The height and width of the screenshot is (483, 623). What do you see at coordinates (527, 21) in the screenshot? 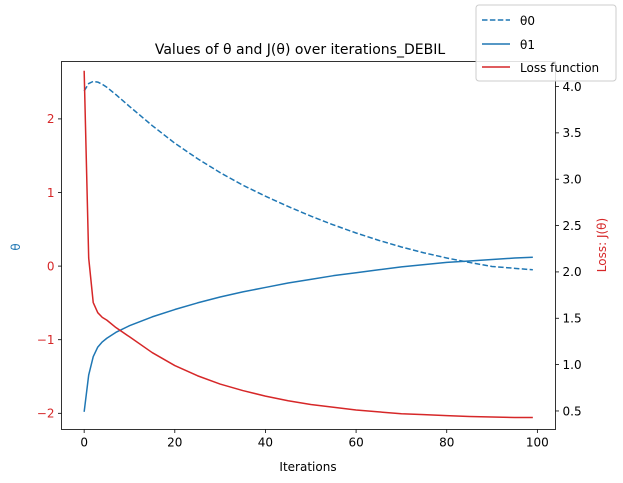
I see `legend-label-theta0: θ0` at bounding box center [527, 21].